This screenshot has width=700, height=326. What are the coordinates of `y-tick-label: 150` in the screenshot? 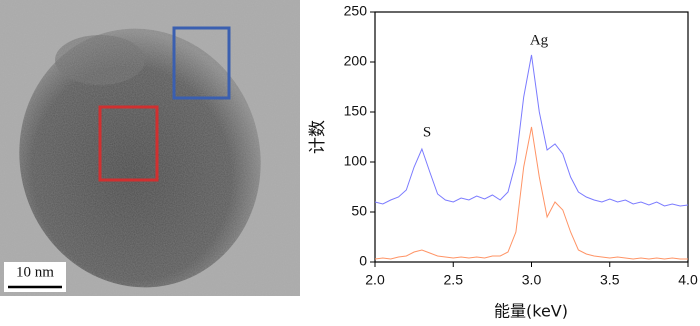 It's located at (356, 111).